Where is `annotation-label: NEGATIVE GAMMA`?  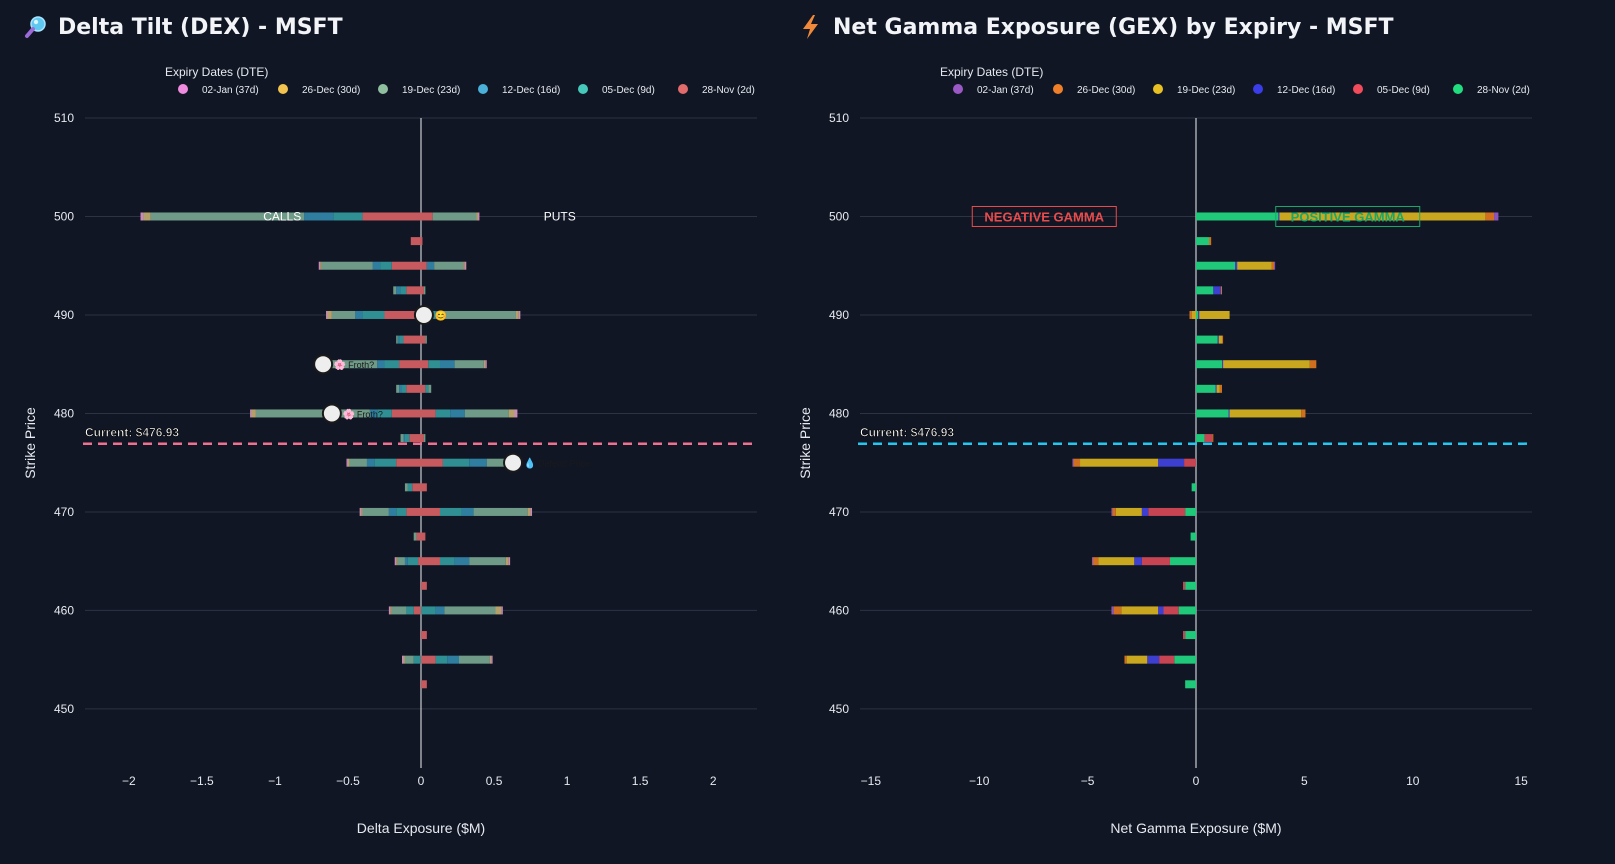
annotation-label: NEGATIVE GAMMA is located at coordinates (1044, 216).